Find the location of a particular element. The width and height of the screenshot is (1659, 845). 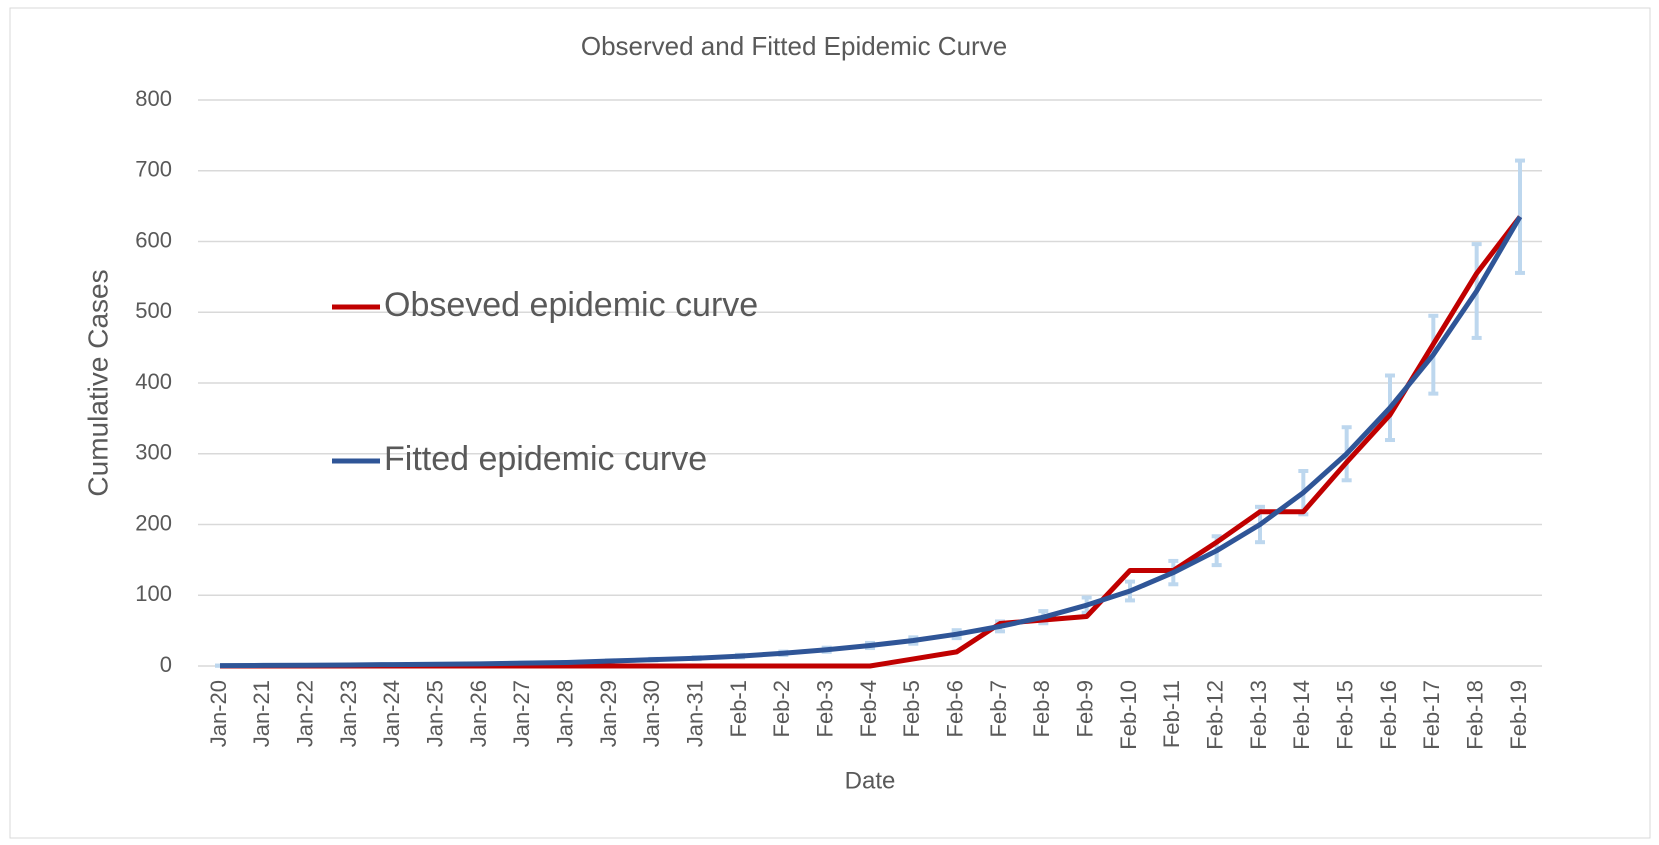

x-tick-label: Jan-24 is located at coordinates (391, 713).